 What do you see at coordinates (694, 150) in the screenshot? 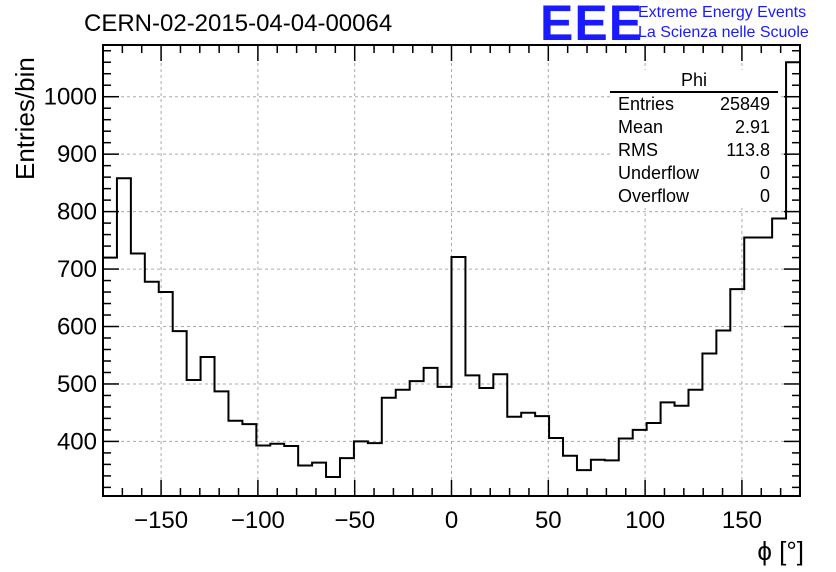
I see `stats-row: RMS 113.8` at bounding box center [694, 150].